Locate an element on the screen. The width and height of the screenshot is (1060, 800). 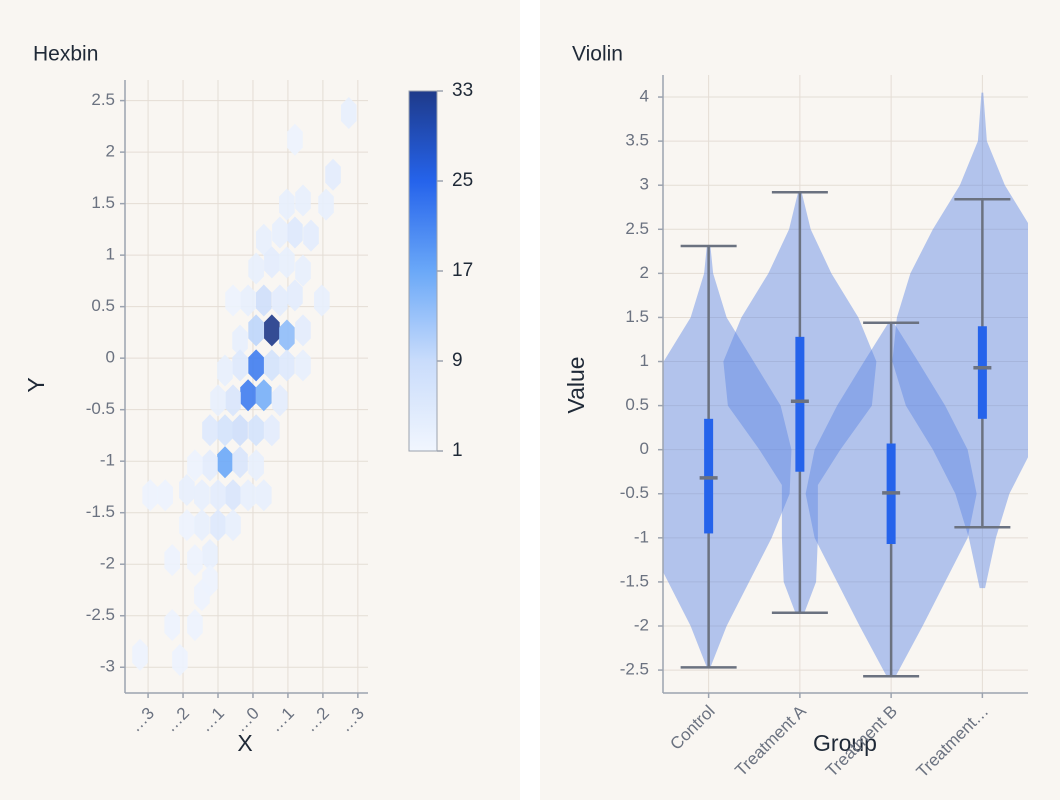
colorbar is located at coordinates (423, 271).